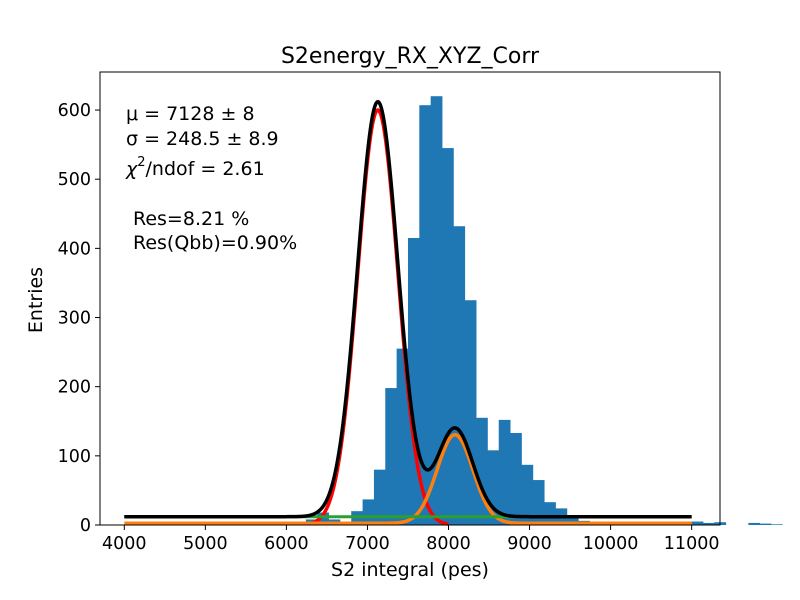  What do you see at coordinates (74, 249) in the screenshot?
I see `y-tick-label: 400` at bounding box center [74, 249].